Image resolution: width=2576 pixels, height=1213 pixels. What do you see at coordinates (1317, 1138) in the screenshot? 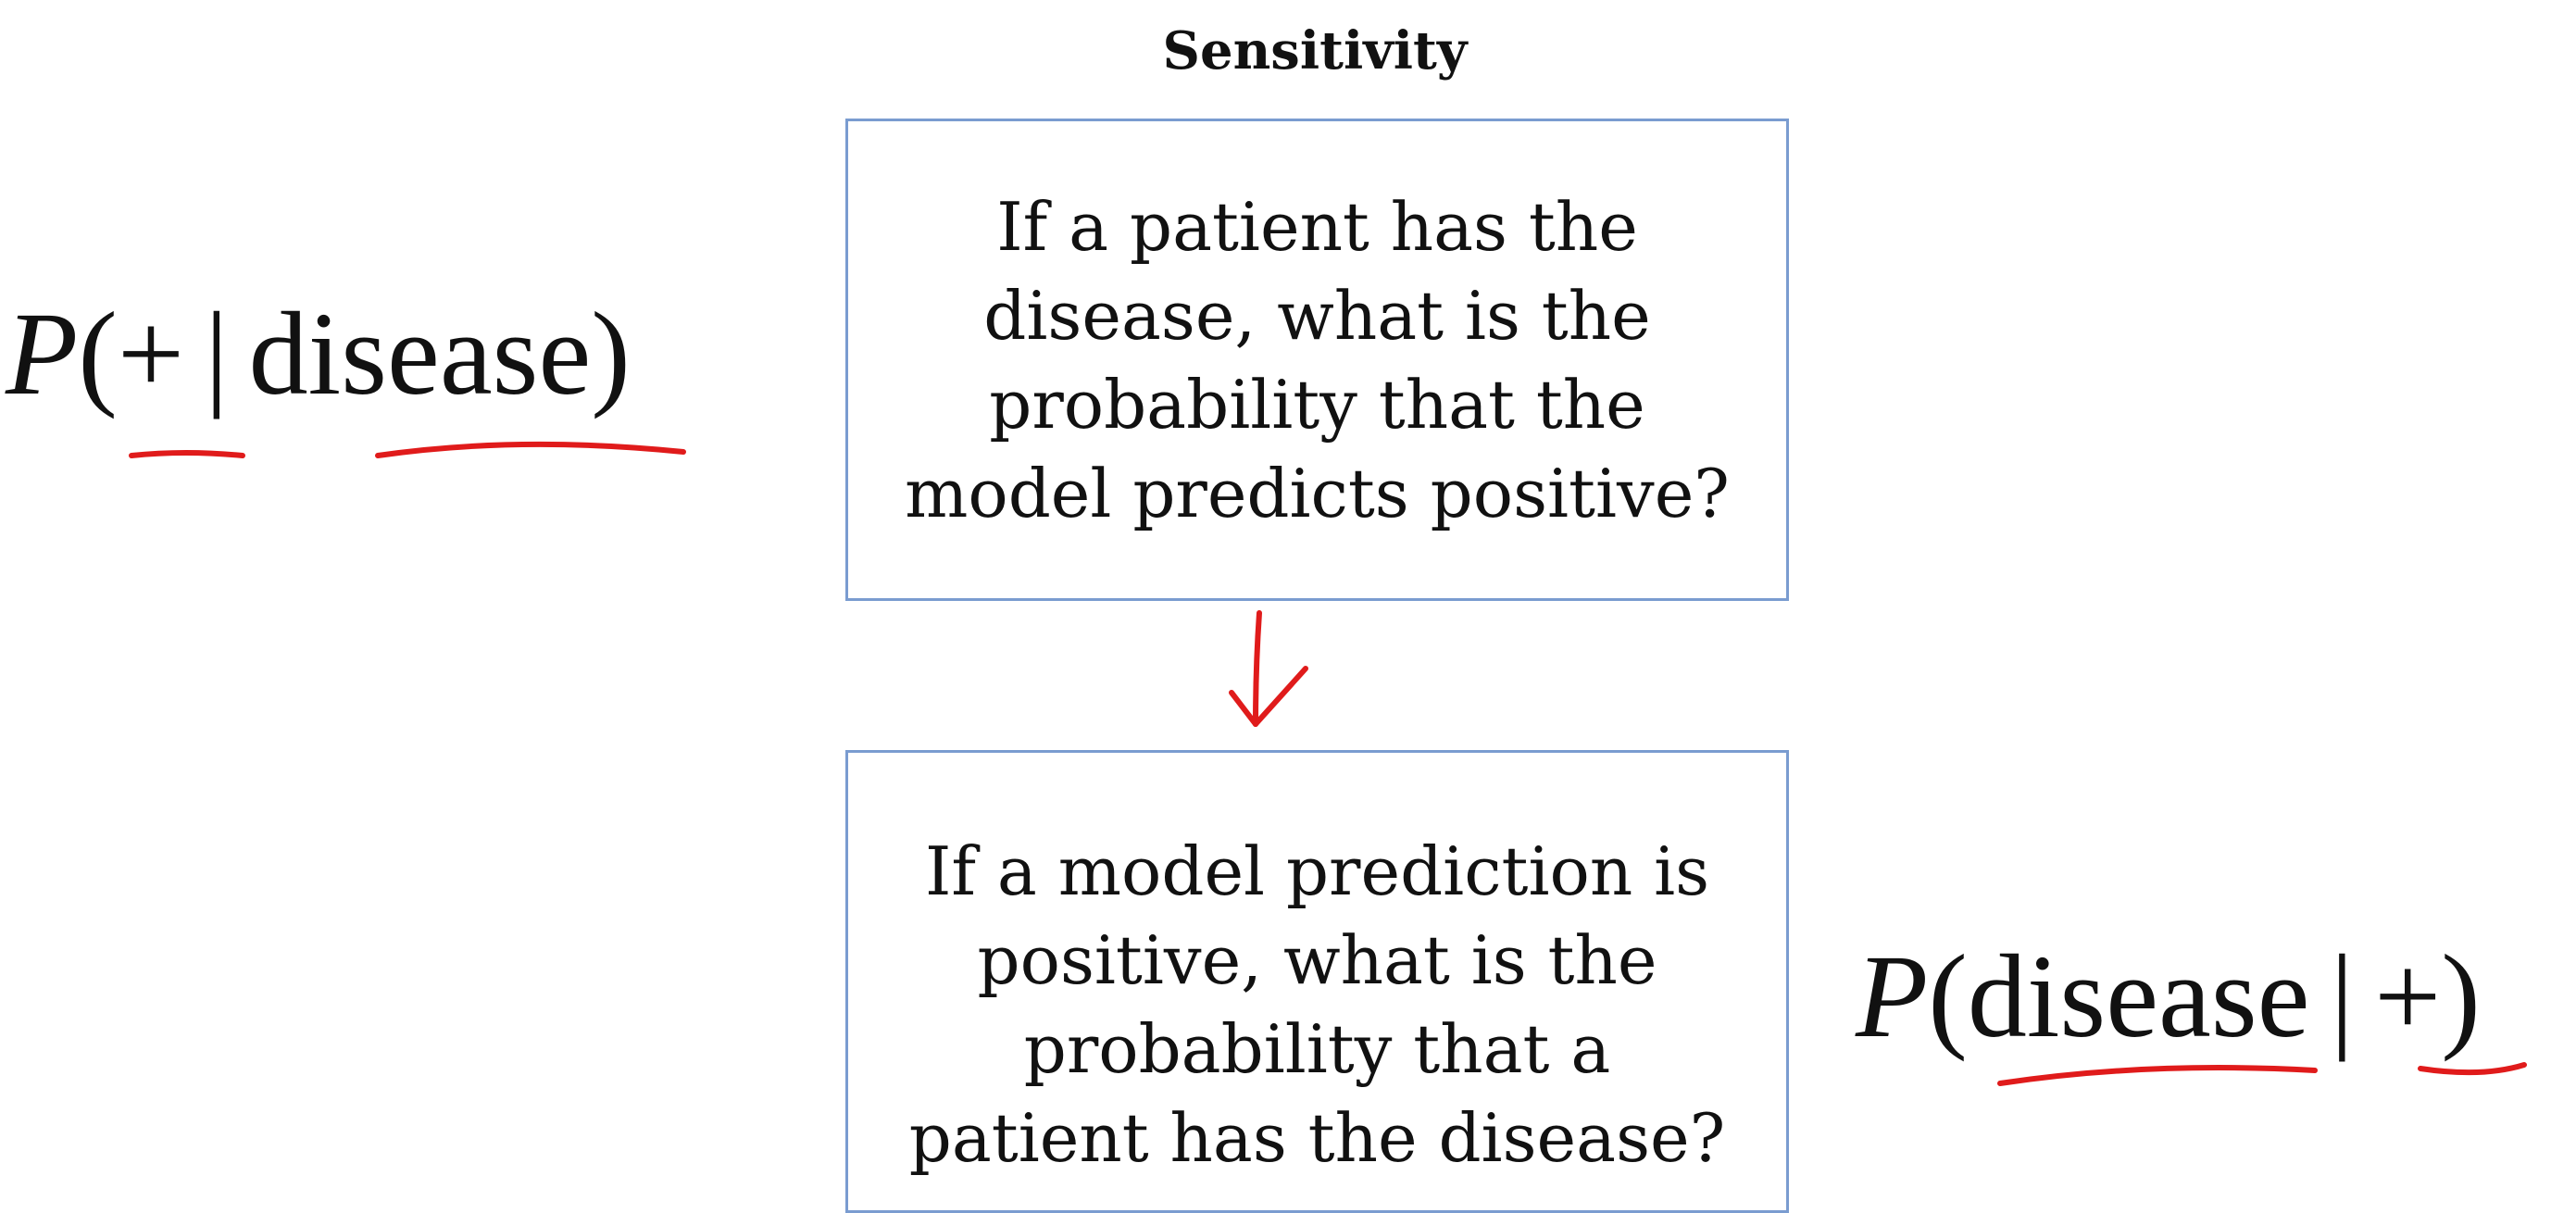
I see `text-line: patient has the disease?` at bounding box center [1317, 1138].